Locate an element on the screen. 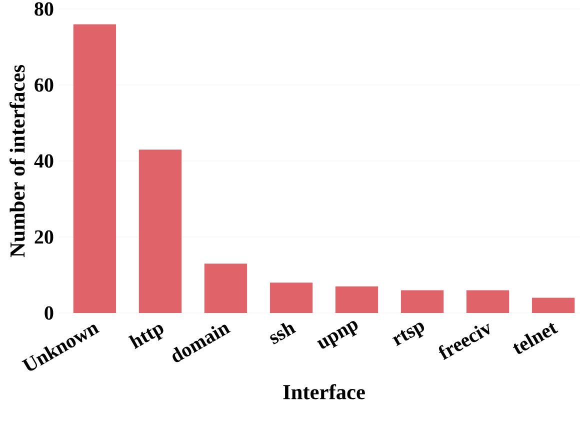  y-tick-label: 40 is located at coordinates (44, 161).